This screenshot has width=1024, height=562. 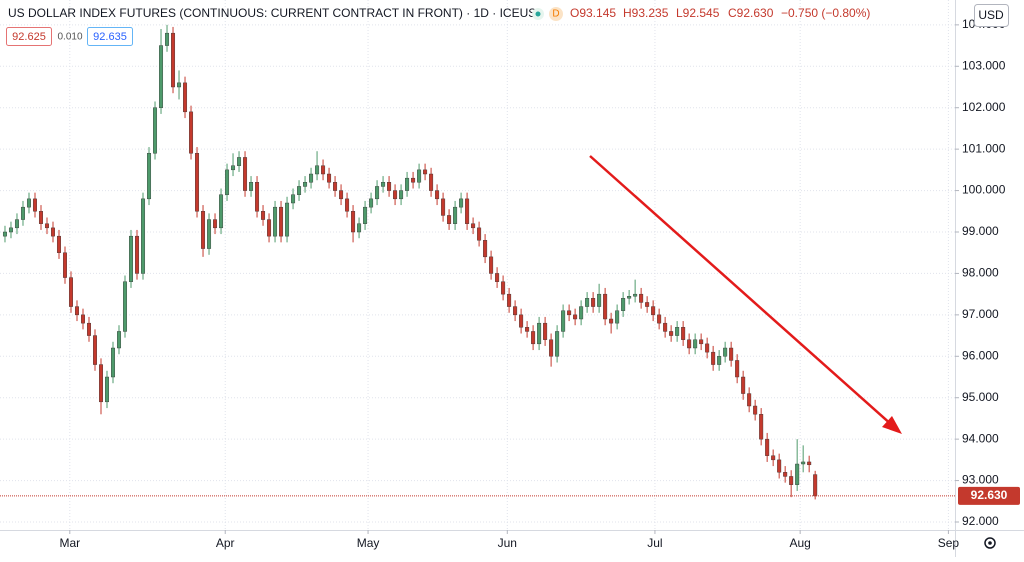 What do you see at coordinates (654, 543) in the screenshot?
I see `x-tick-label: Jul` at bounding box center [654, 543].